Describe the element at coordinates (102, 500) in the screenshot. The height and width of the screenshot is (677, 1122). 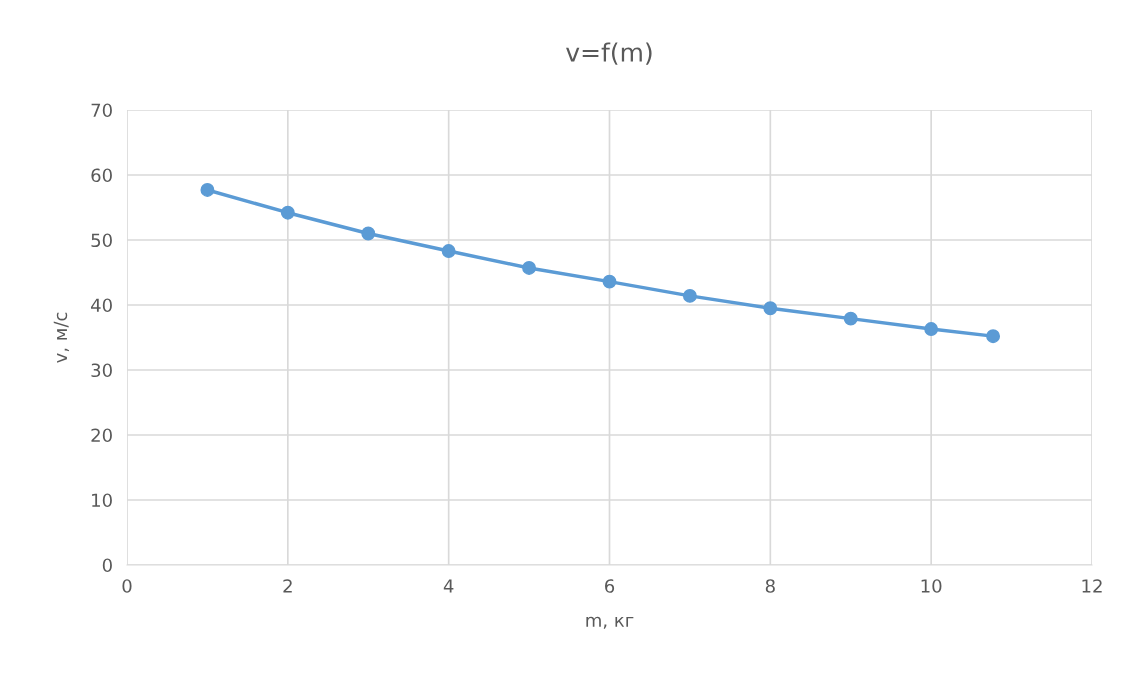
I see `y-tick-label: 10` at that location.